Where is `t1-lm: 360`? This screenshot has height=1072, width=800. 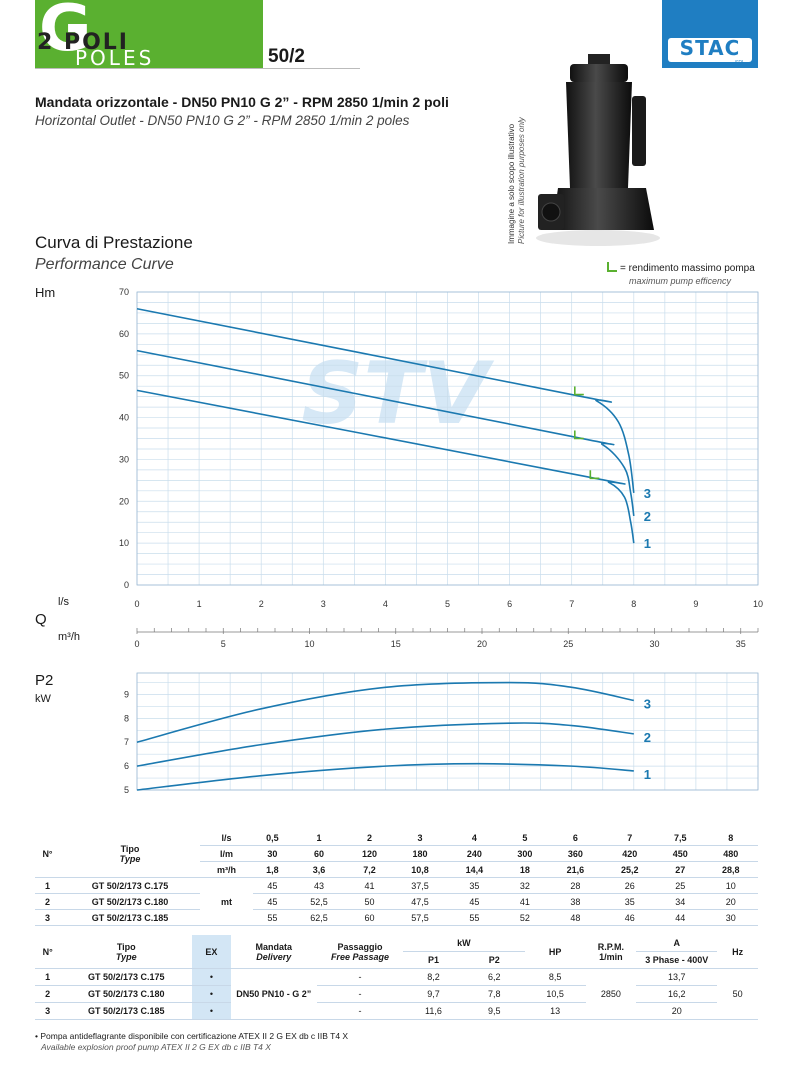 t1-lm: 360 is located at coordinates (575, 853).